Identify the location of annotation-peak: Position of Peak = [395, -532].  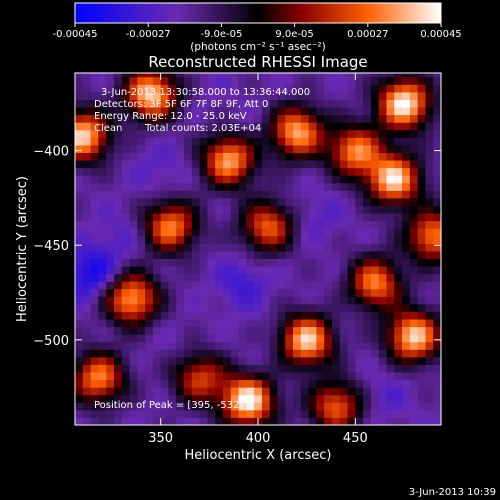
(168, 405).